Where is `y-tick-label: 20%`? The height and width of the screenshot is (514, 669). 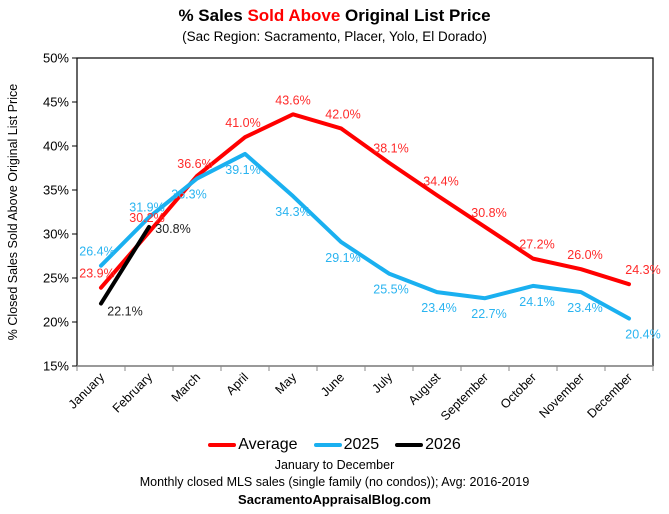 y-tick-label: 20% is located at coordinates (56, 322).